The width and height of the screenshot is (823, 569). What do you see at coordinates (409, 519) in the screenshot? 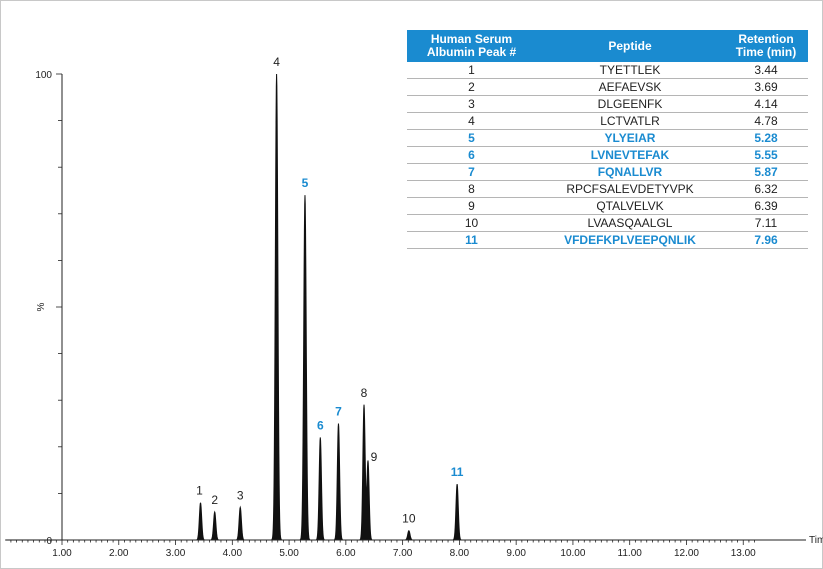
I see `peak-label-10: 10` at bounding box center [409, 519].